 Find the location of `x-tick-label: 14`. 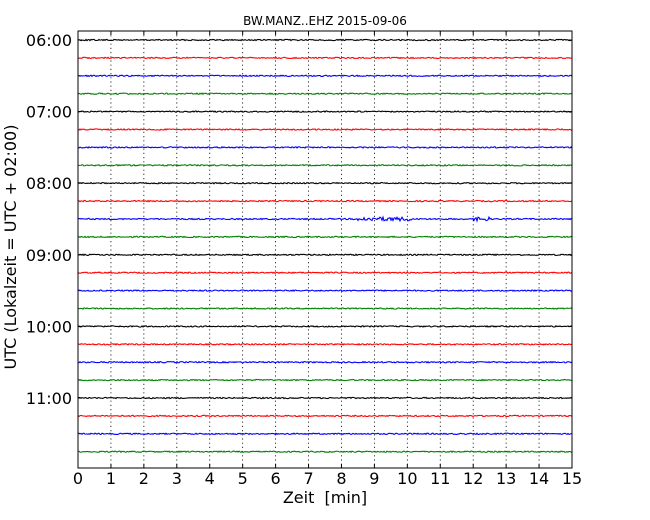

x-tick-label: 14 is located at coordinates (539, 478).